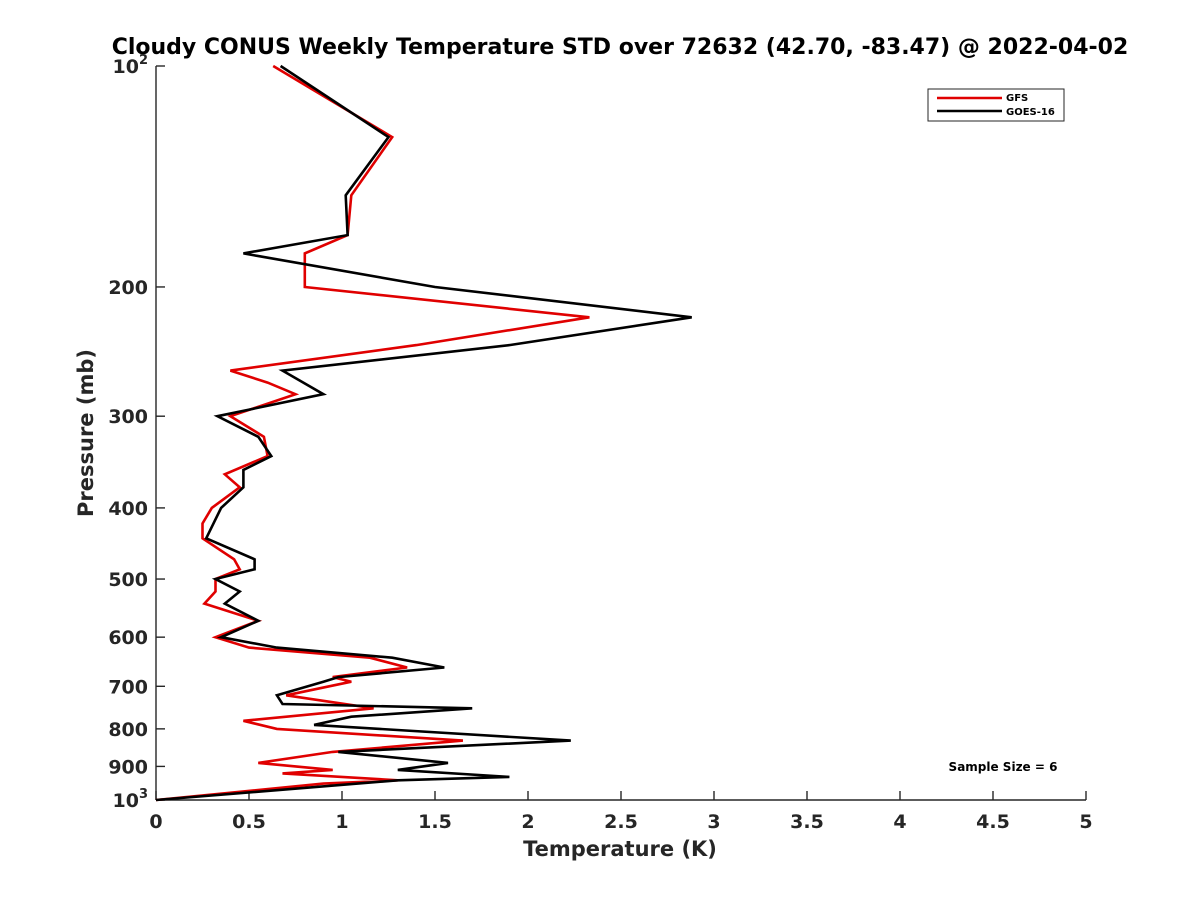  I want to click on y-tick-label: 400, so click(128, 509).